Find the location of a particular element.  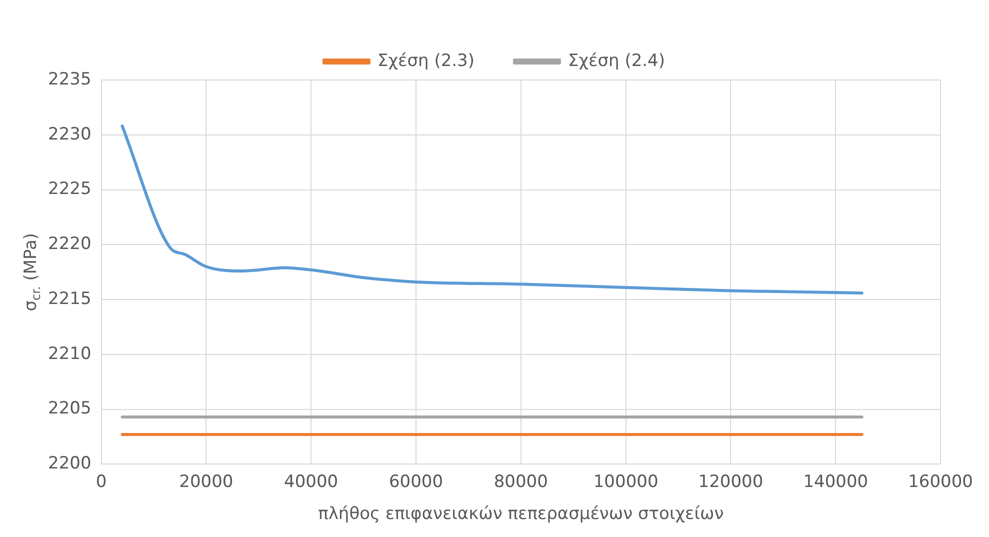

x-tick-label: 100000 is located at coordinates (625, 482).